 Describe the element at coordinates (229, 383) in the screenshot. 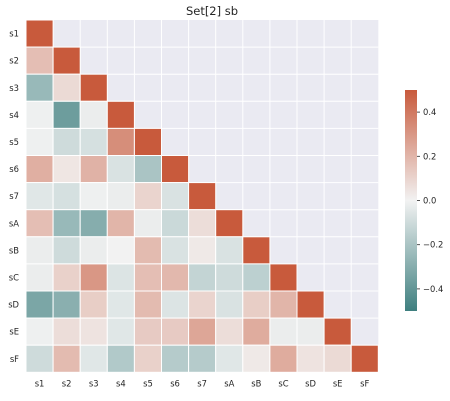

I see `x-tick-label: sA` at that location.